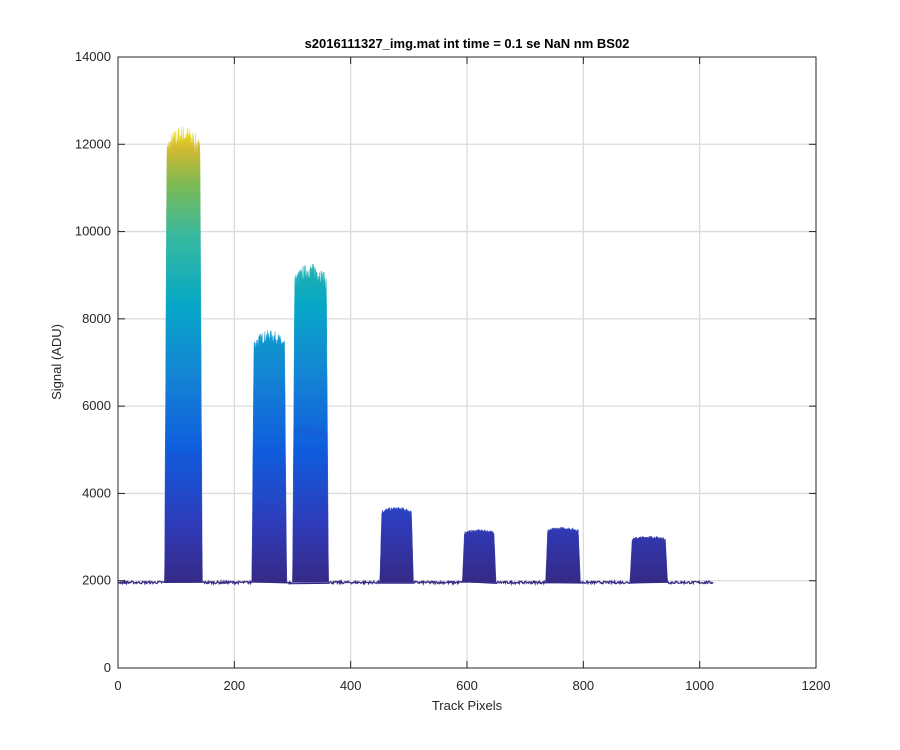 This screenshot has width=900, height=750. What do you see at coordinates (117, 685) in the screenshot?
I see `x-tick-label: 0` at bounding box center [117, 685].